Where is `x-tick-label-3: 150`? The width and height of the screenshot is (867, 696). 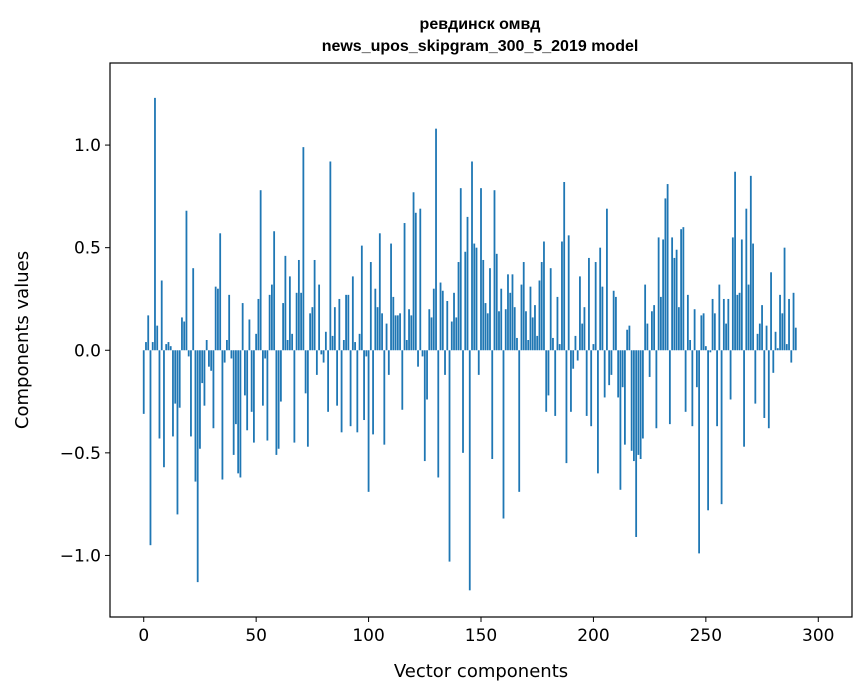
x-tick-label-3: 150 is located at coordinates (481, 636).